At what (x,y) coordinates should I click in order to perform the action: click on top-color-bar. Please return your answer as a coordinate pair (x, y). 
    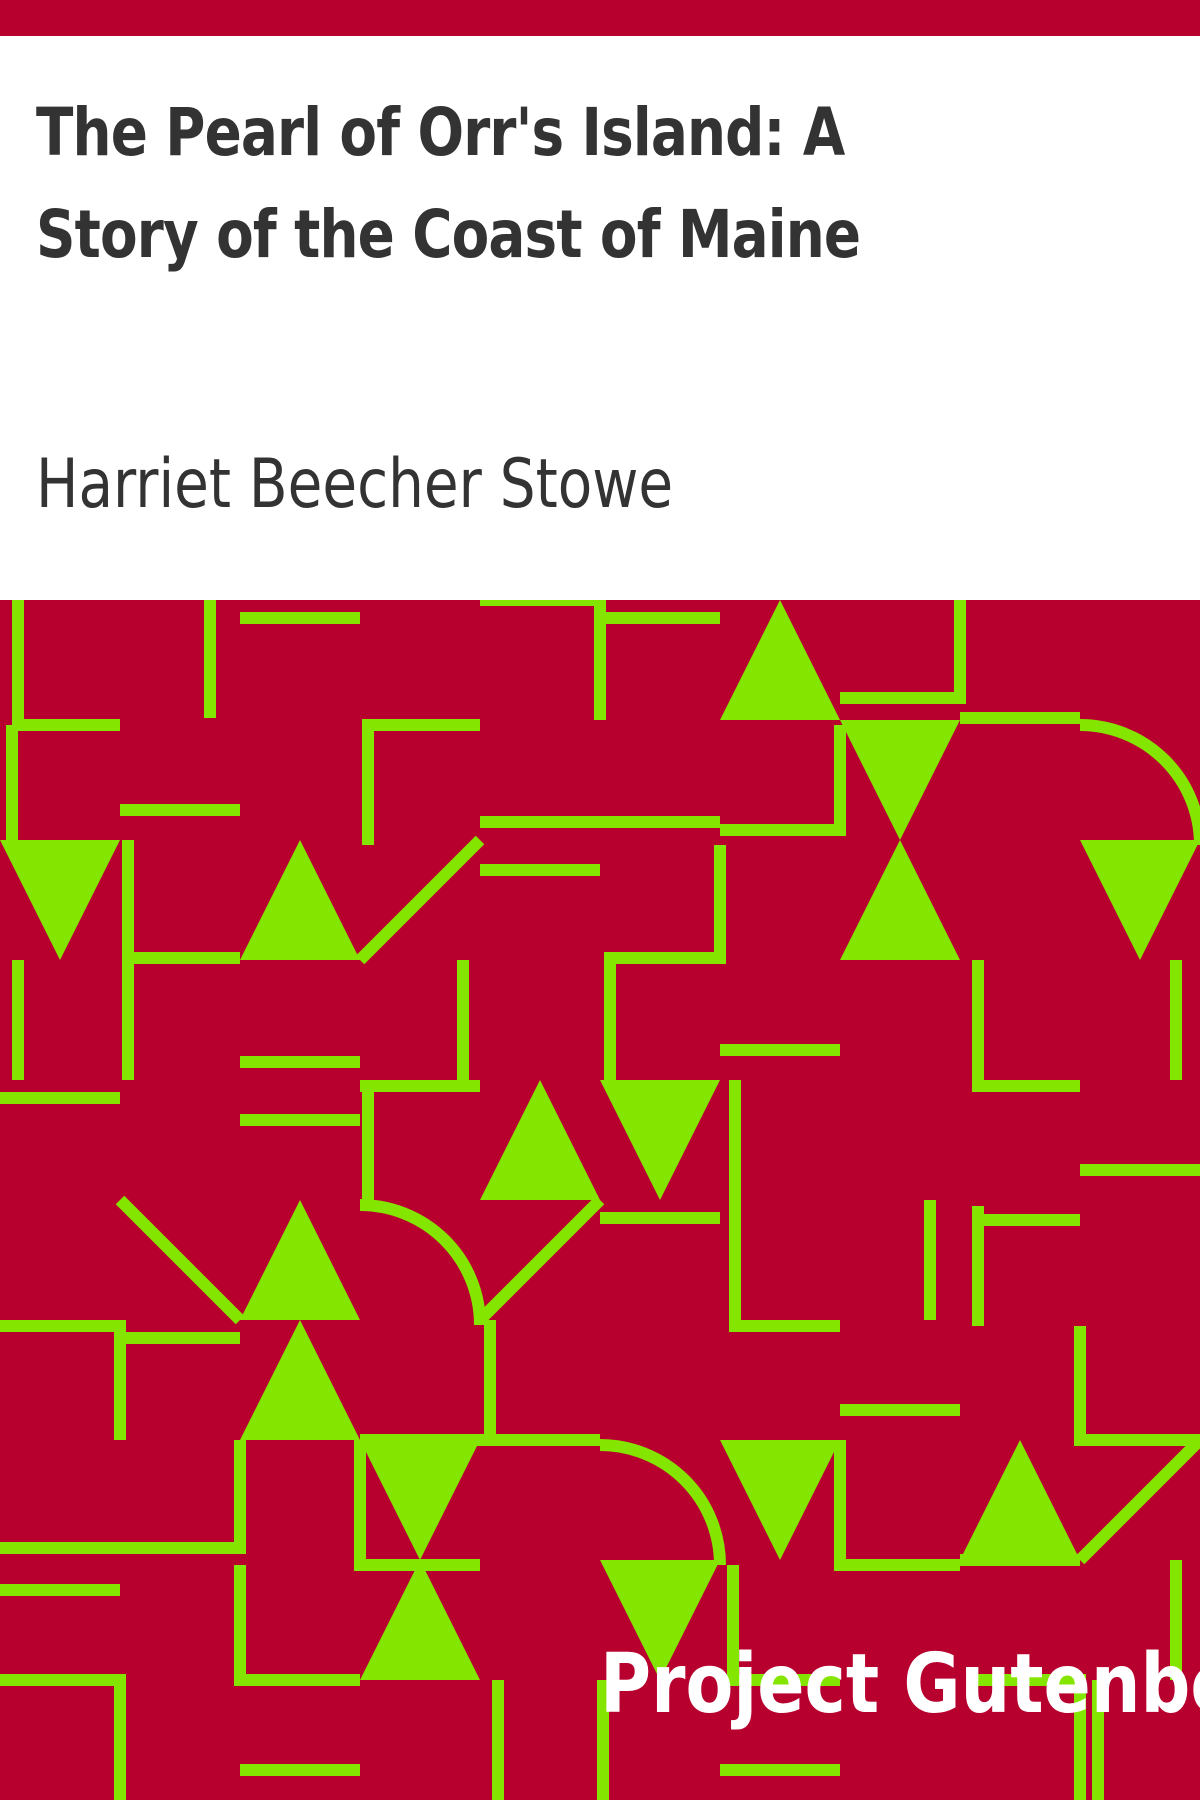
    Looking at the image, I should click on (600, 18).